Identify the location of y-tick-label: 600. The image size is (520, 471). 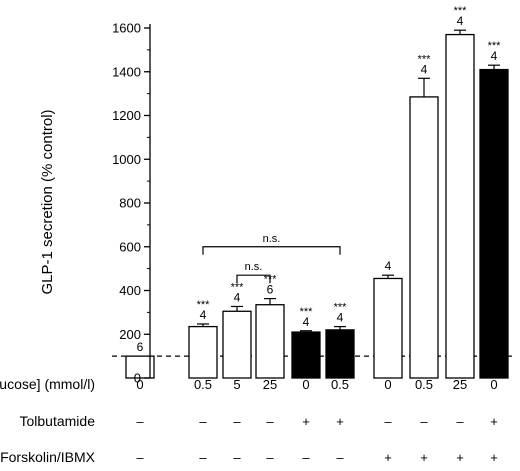
(130, 246).